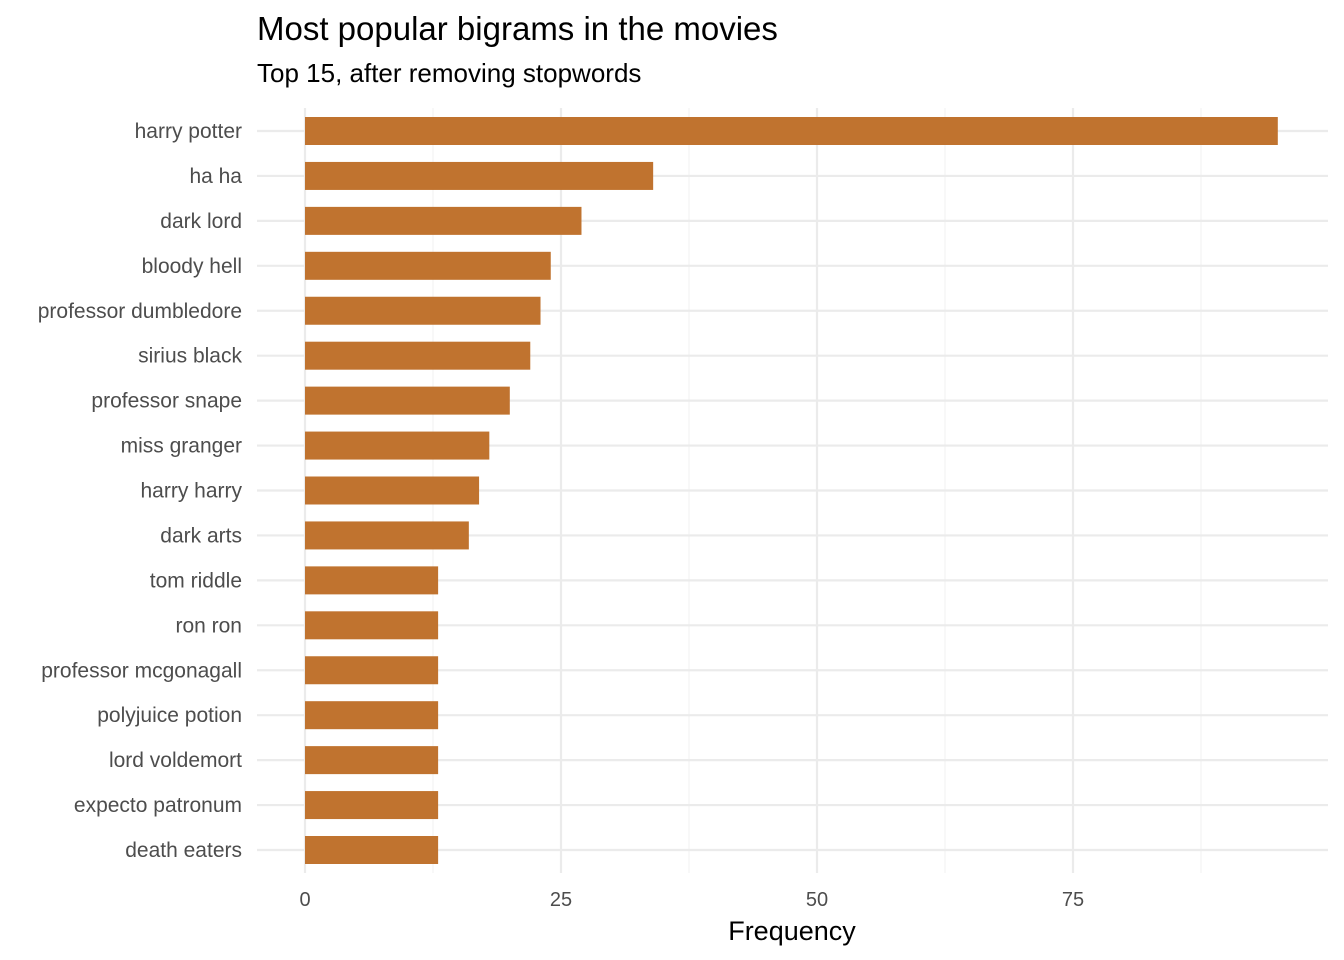 The image size is (1344, 960). Describe the element at coordinates (691, 900) in the screenshot. I see `x-tick-labels: 0 25 50 75` at that location.